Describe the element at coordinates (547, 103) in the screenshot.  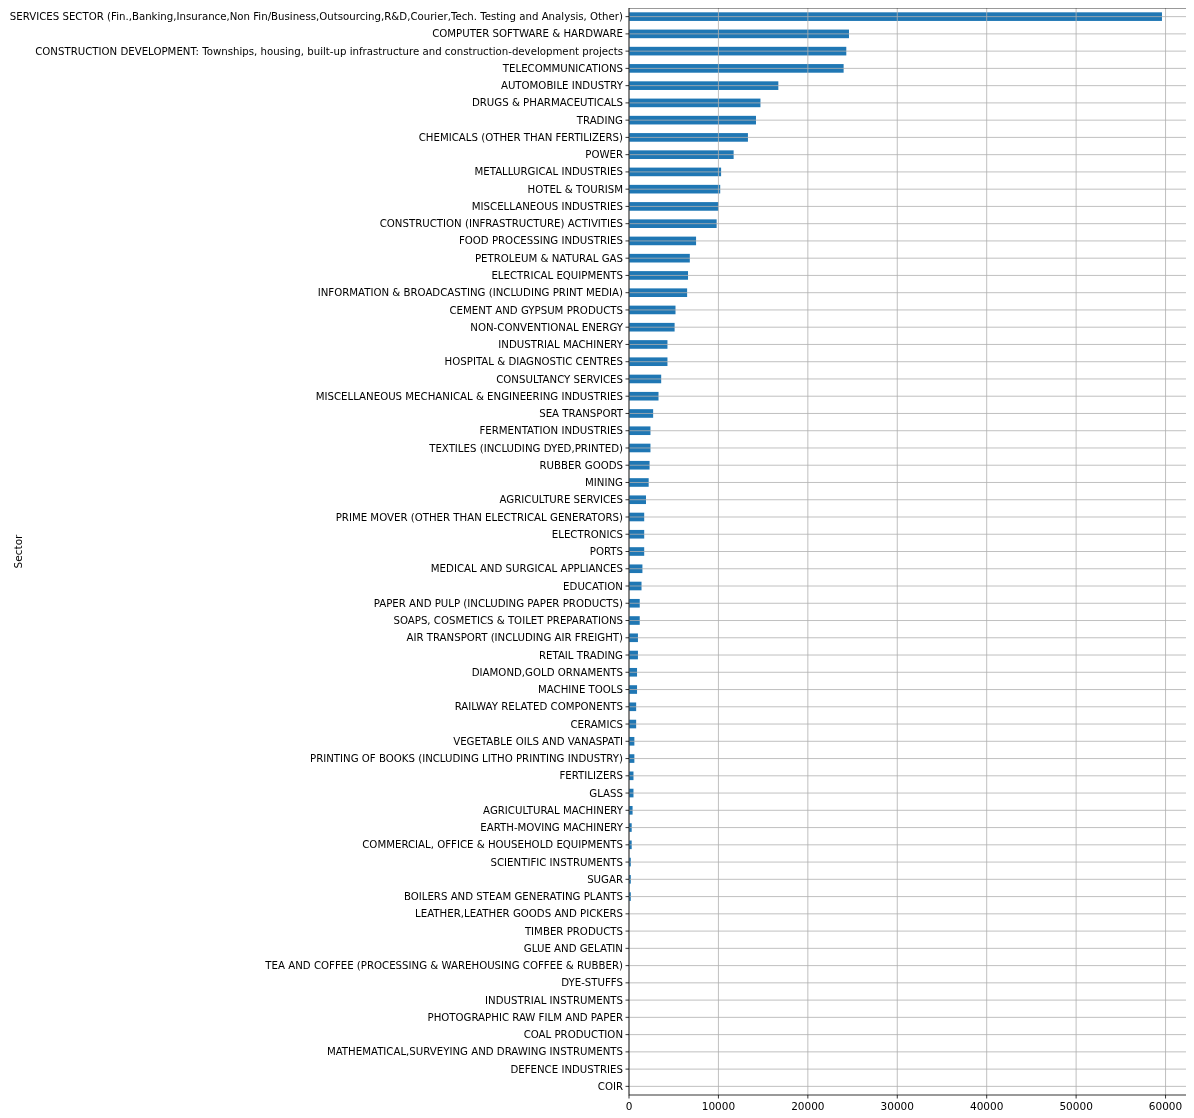
I see `y-tick-label: DRUGS & PHARMACEUTICALS` at that location.